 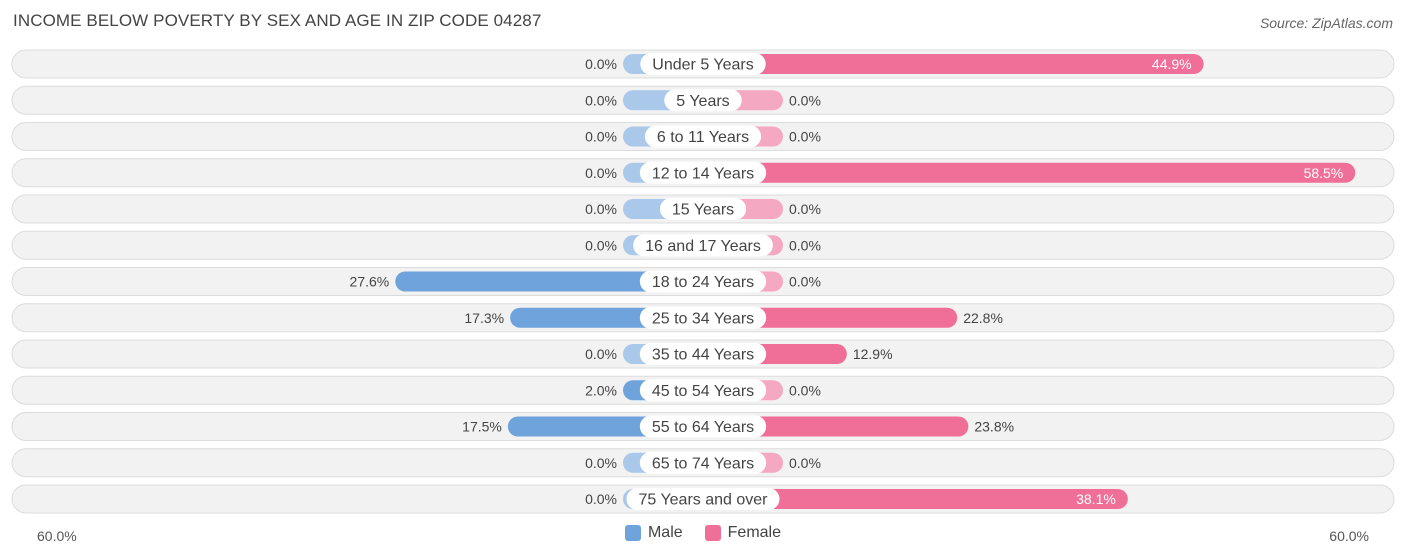 I want to click on bar-male, so click(x=549, y=281).